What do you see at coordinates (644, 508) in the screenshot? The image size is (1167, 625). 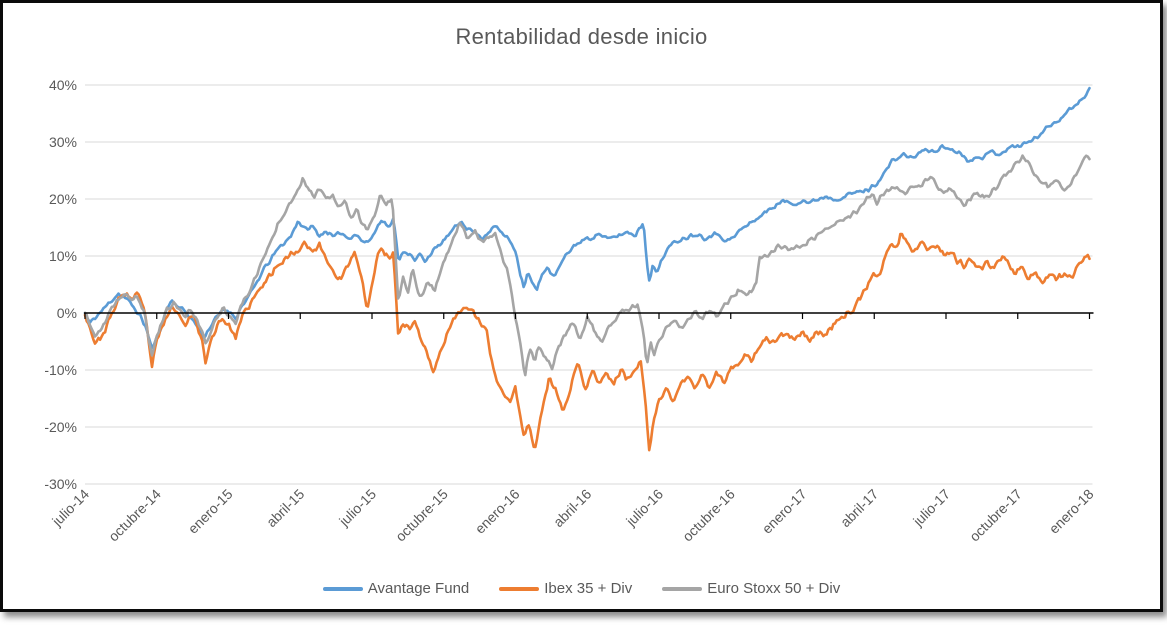 I see `x-axis-label: julio-16` at bounding box center [644, 508].